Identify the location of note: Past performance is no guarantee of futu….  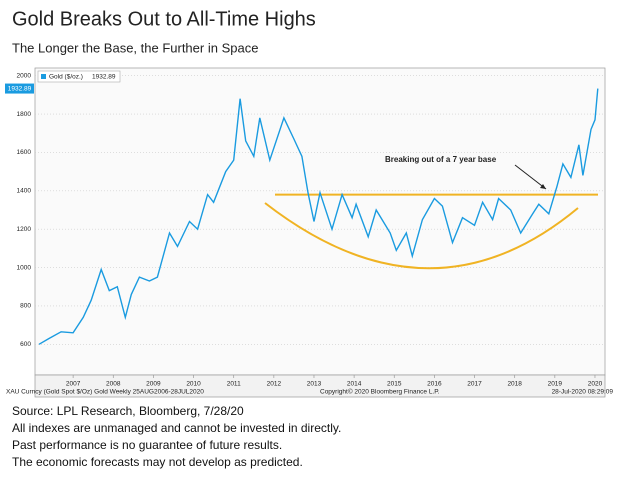
(147, 445).